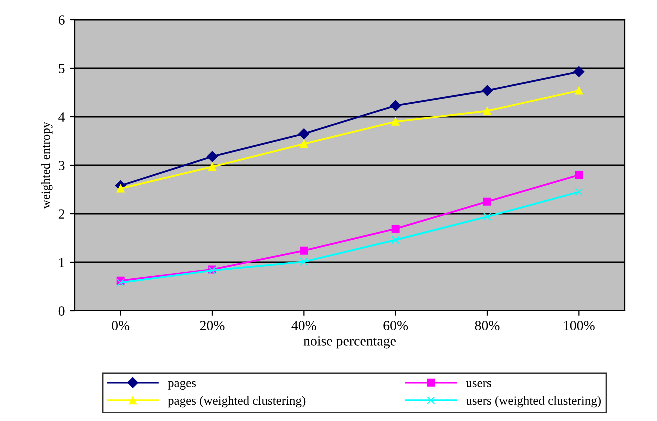 The image size is (657, 421). What do you see at coordinates (579, 326) in the screenshot?
I see `x-tick-label: 100%` at bounding box center [579, 326].